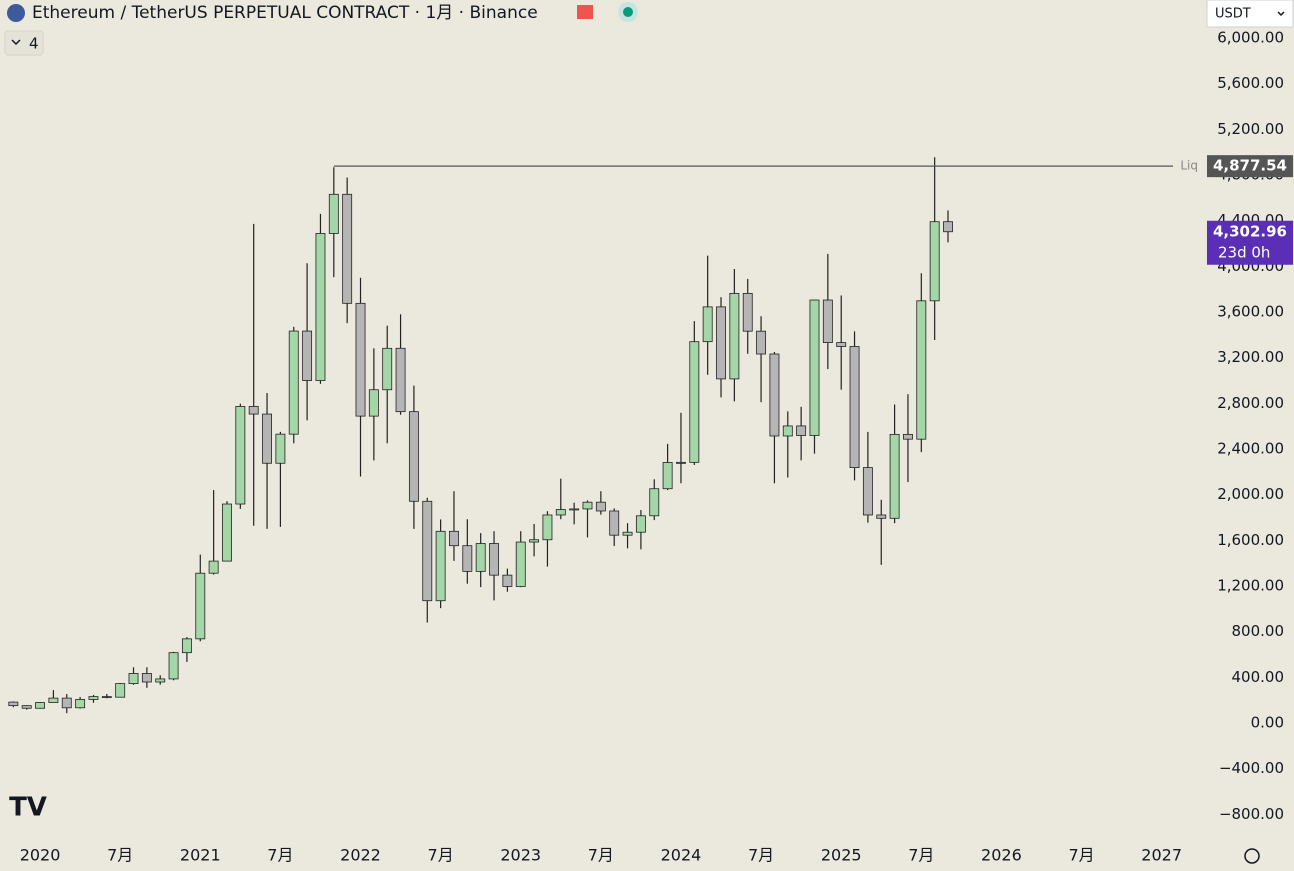  I want to click on x-tick-label: 2027, so click(1161, 855).